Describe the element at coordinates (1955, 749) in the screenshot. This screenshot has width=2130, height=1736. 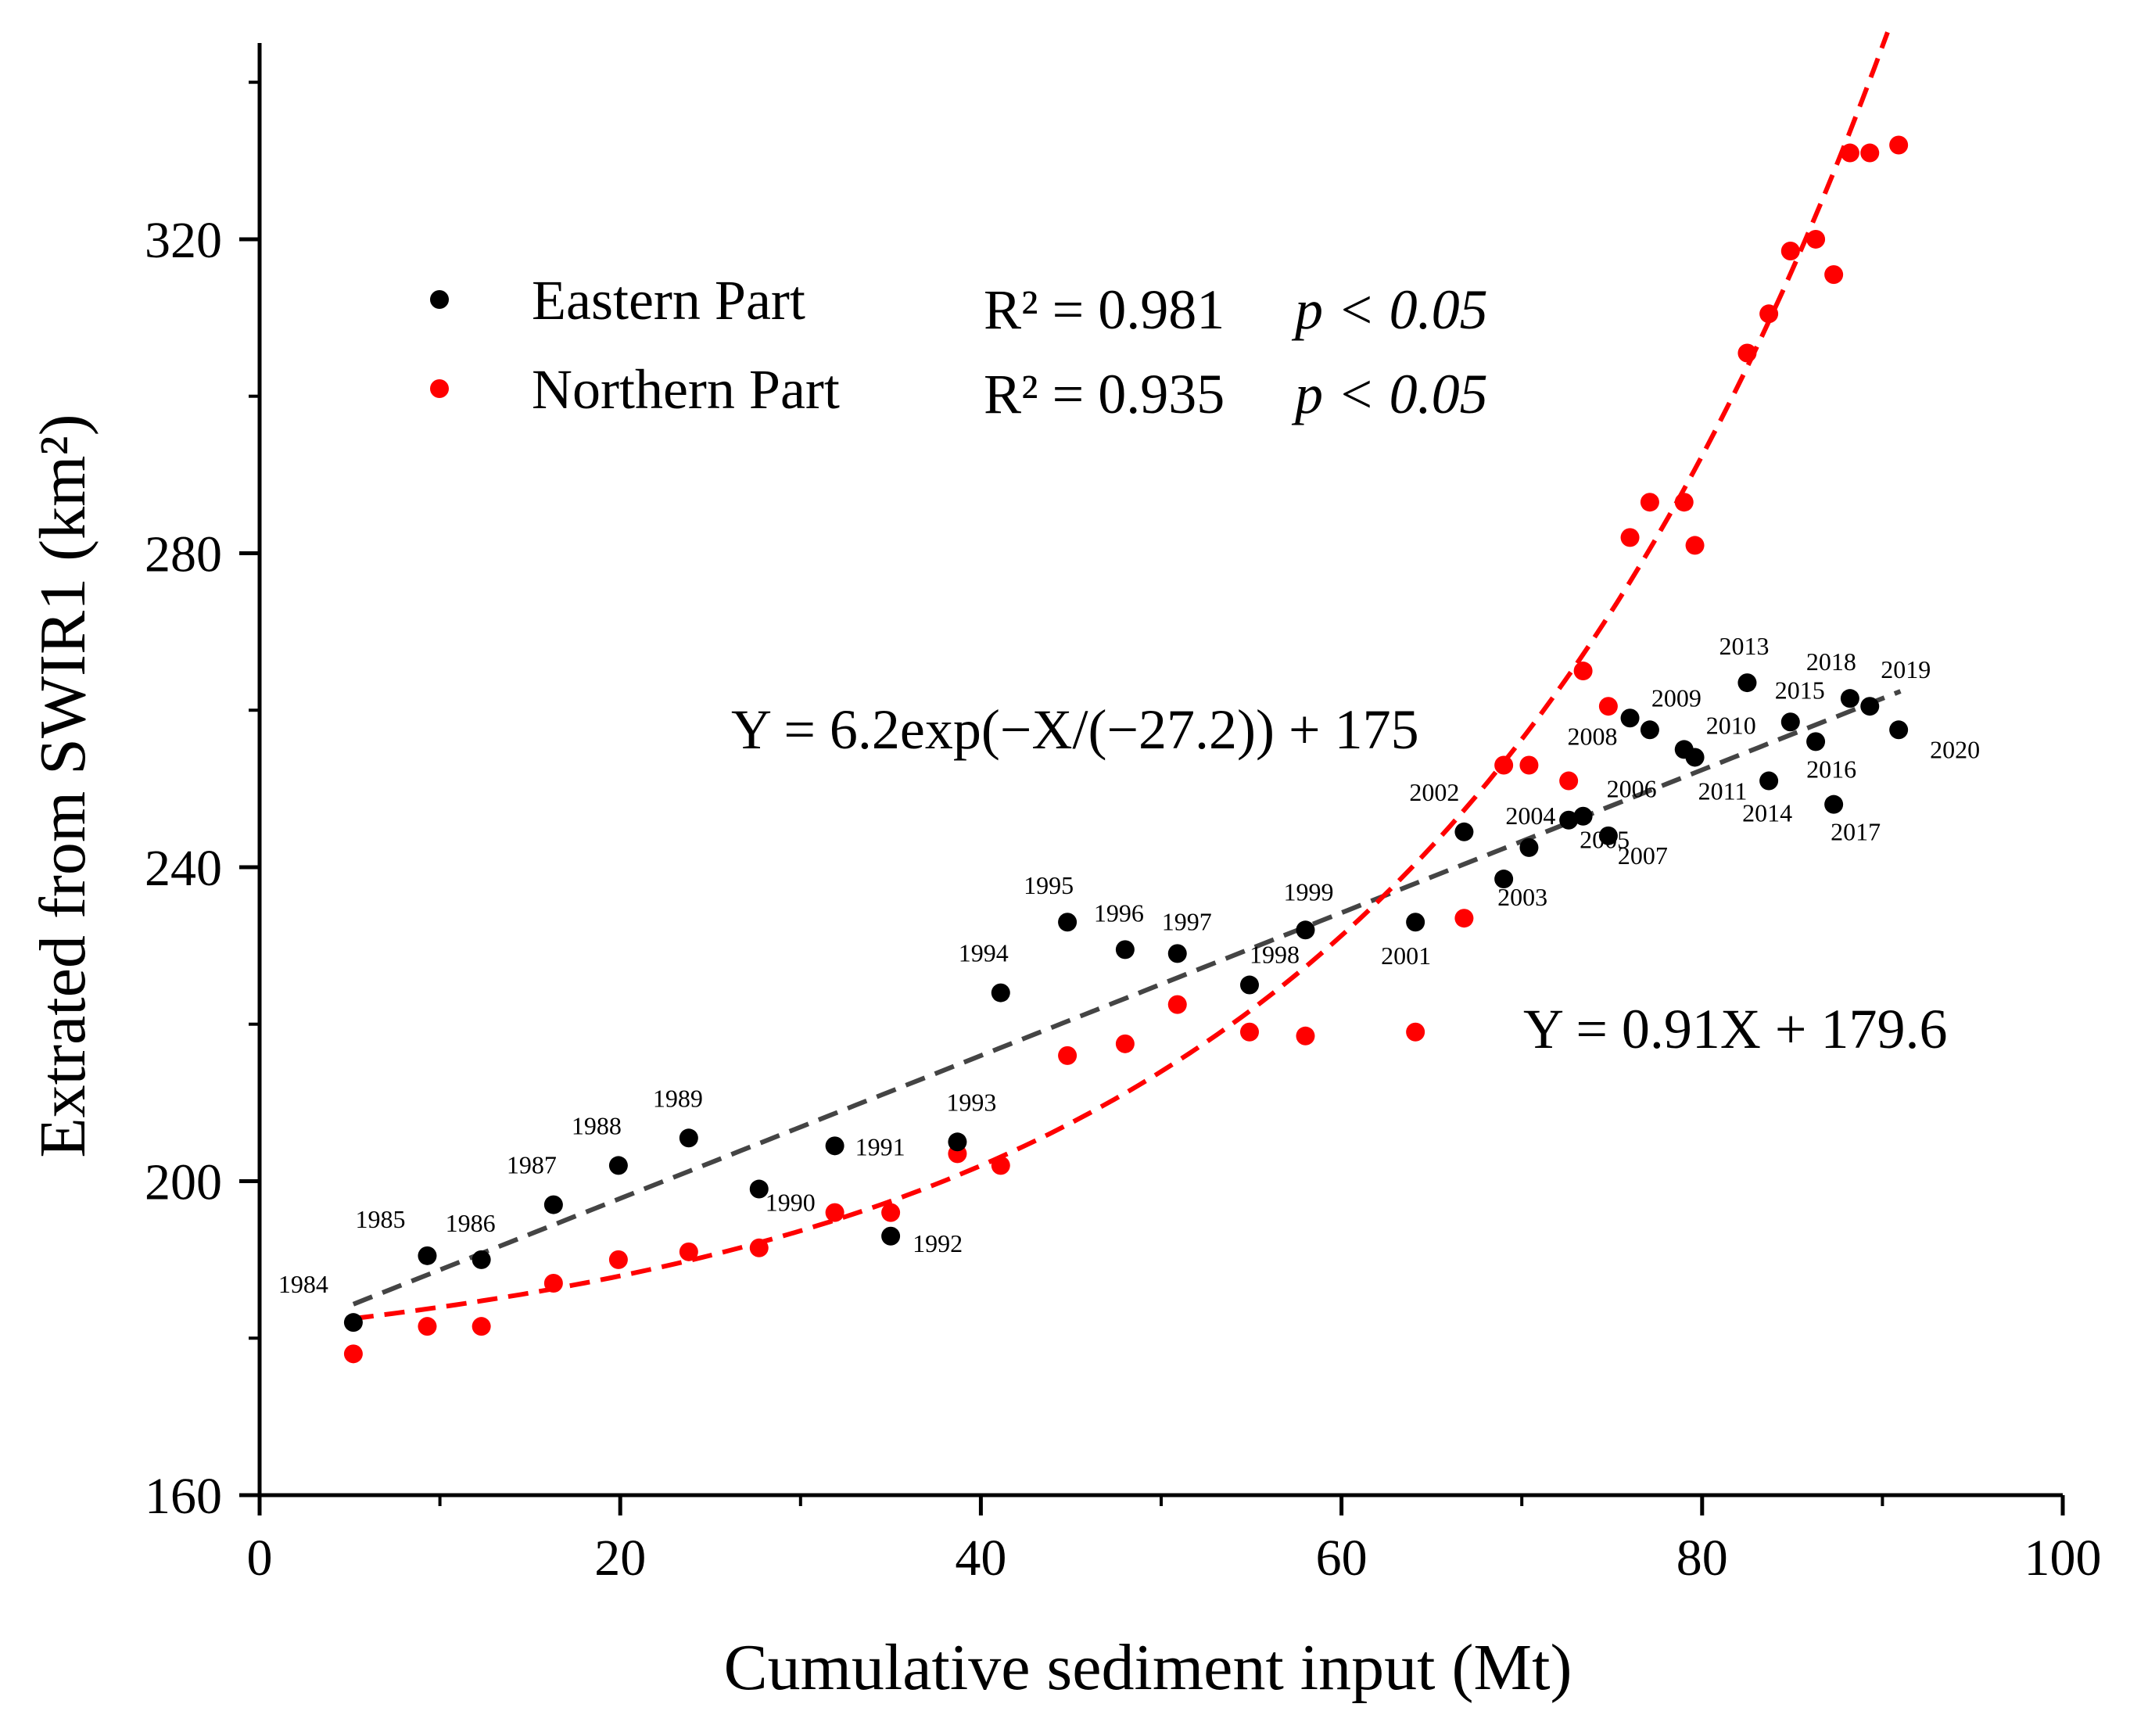
I see `year-label: 2020` at that location.